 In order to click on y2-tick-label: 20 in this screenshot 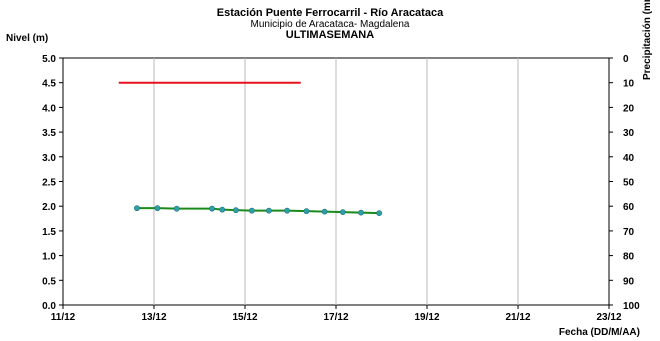, I will do `click(629, 108)`.